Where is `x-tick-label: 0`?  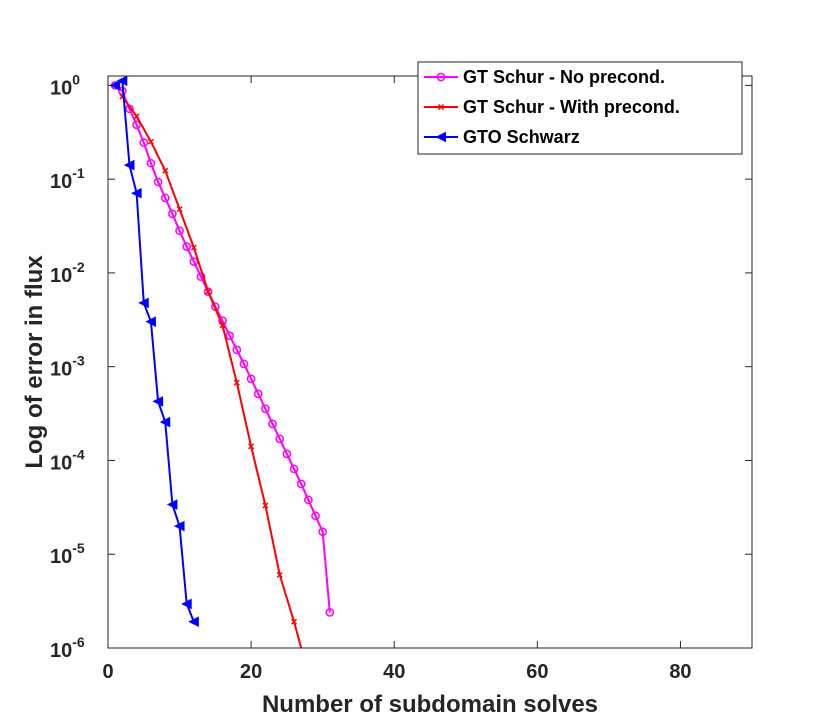
x-tick-label: 0 is located at coordinates (107, 672).